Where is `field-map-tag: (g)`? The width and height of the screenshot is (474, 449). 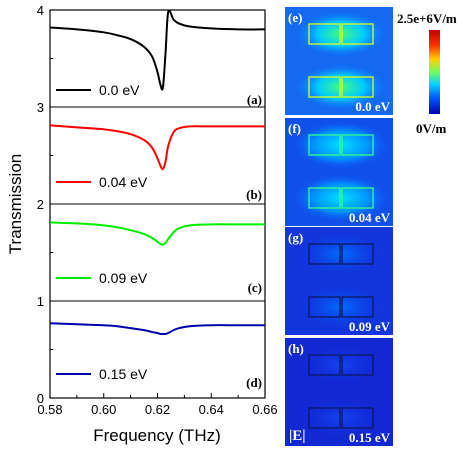 field-map-tag: (g) is located at coordinates (295, 237).